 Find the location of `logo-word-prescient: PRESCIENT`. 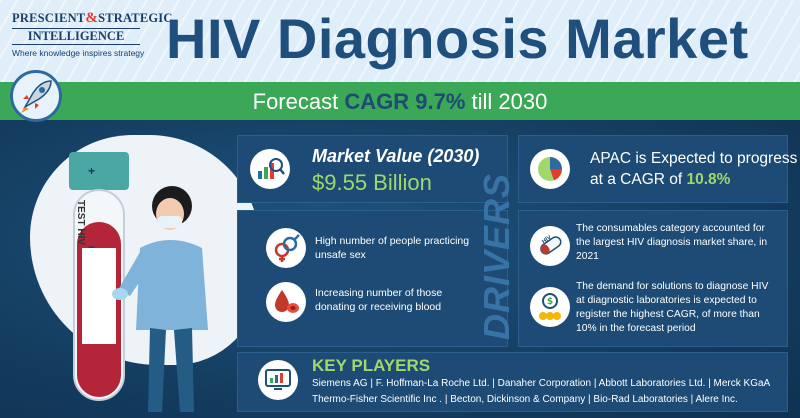

logo-word-prescient: PRESCIENT is located at coordinates (49, 18).